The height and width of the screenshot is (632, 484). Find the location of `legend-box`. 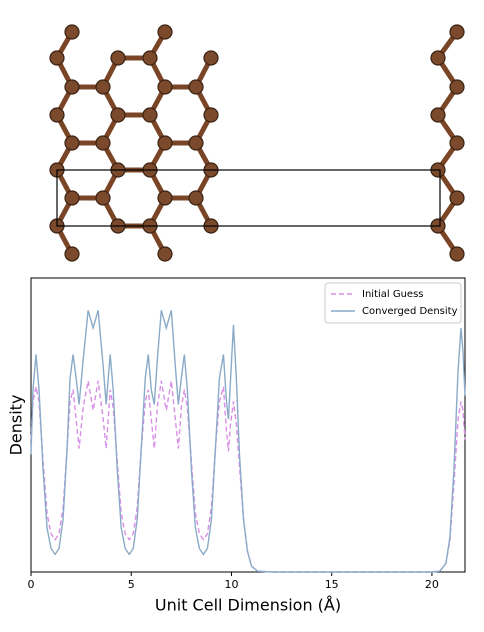

legend-box is located at coordinates (393, 303).